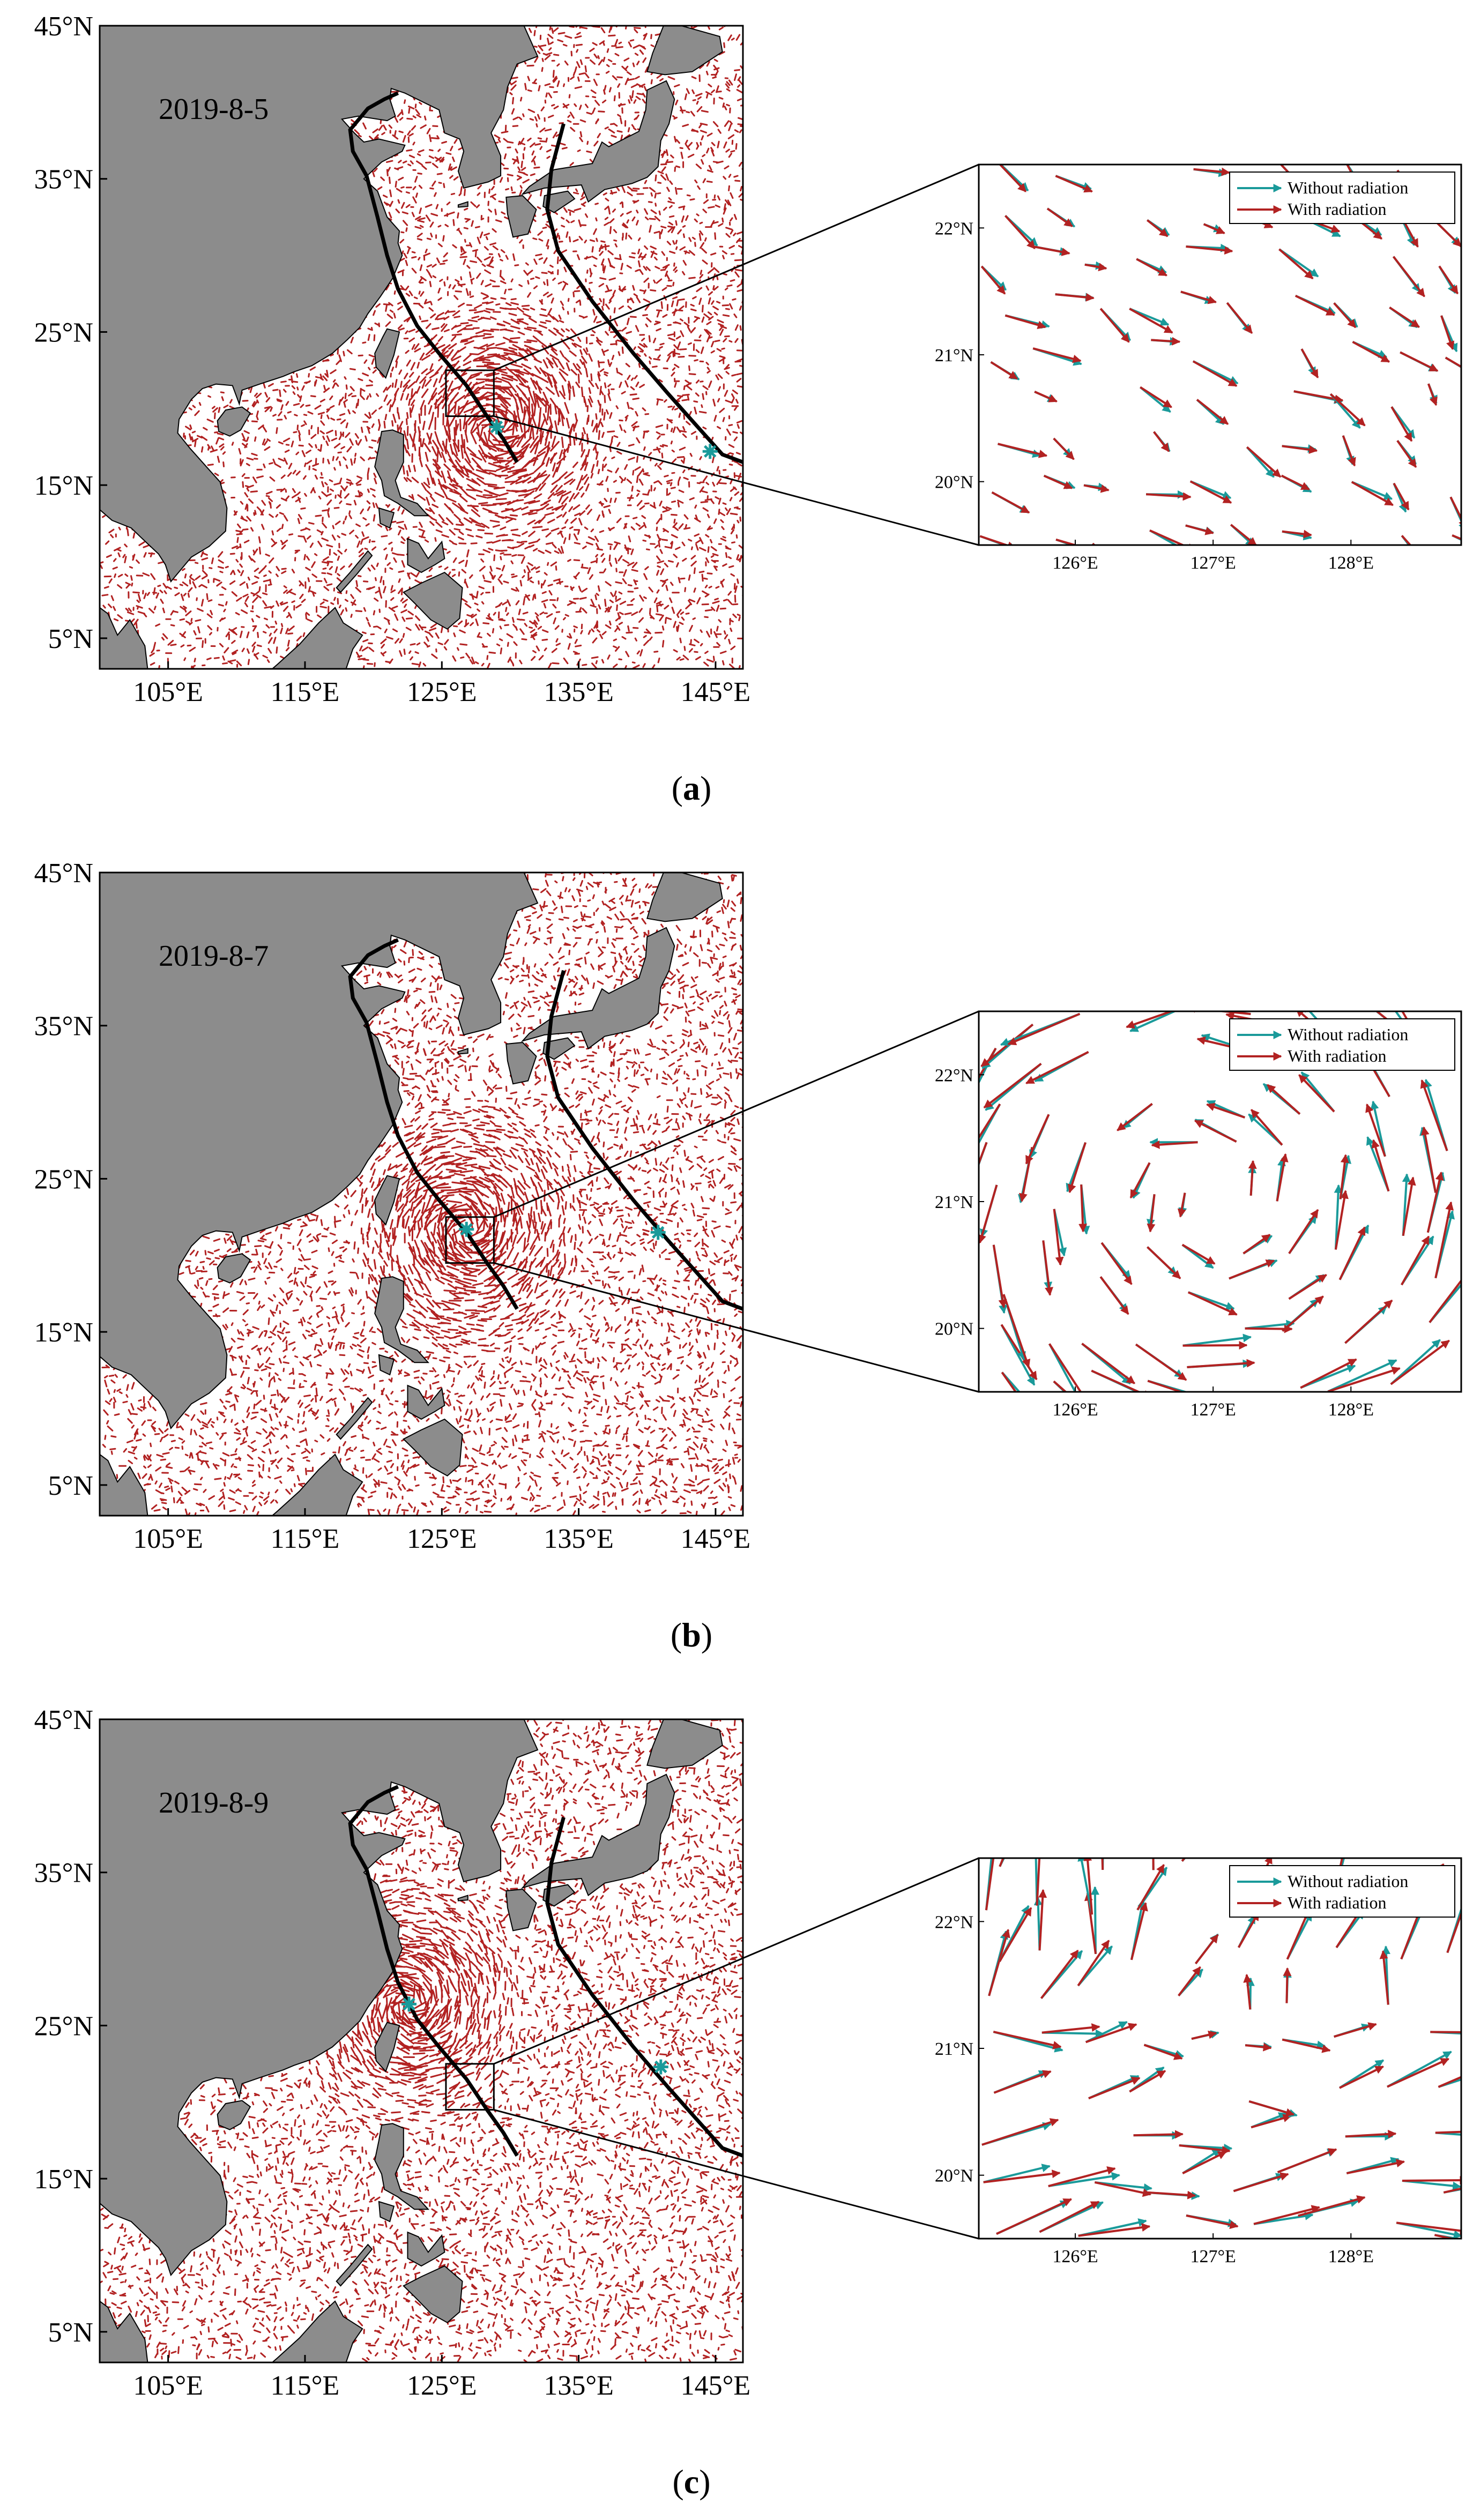  I want to click on date-label: 2019-8-5, so click(214, 109).